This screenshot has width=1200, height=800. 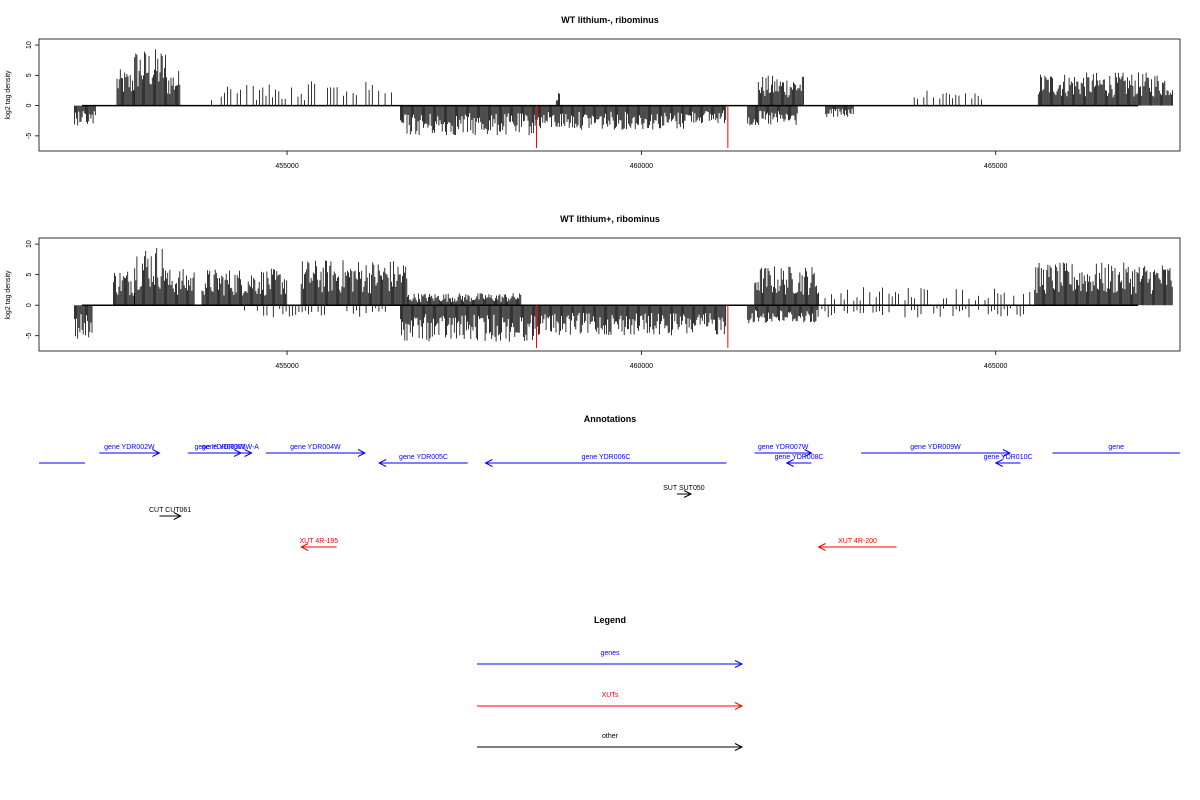 I want to click on legend-entry: other, so click(x=610, y=742).